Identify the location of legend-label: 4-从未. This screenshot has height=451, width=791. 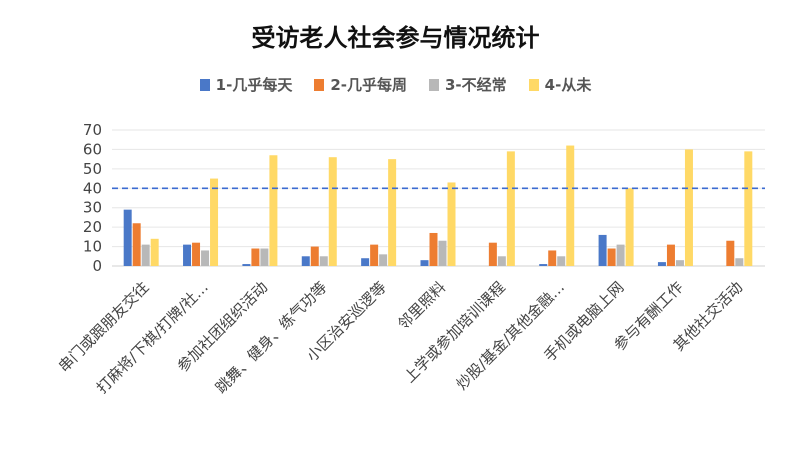
(568, 85).